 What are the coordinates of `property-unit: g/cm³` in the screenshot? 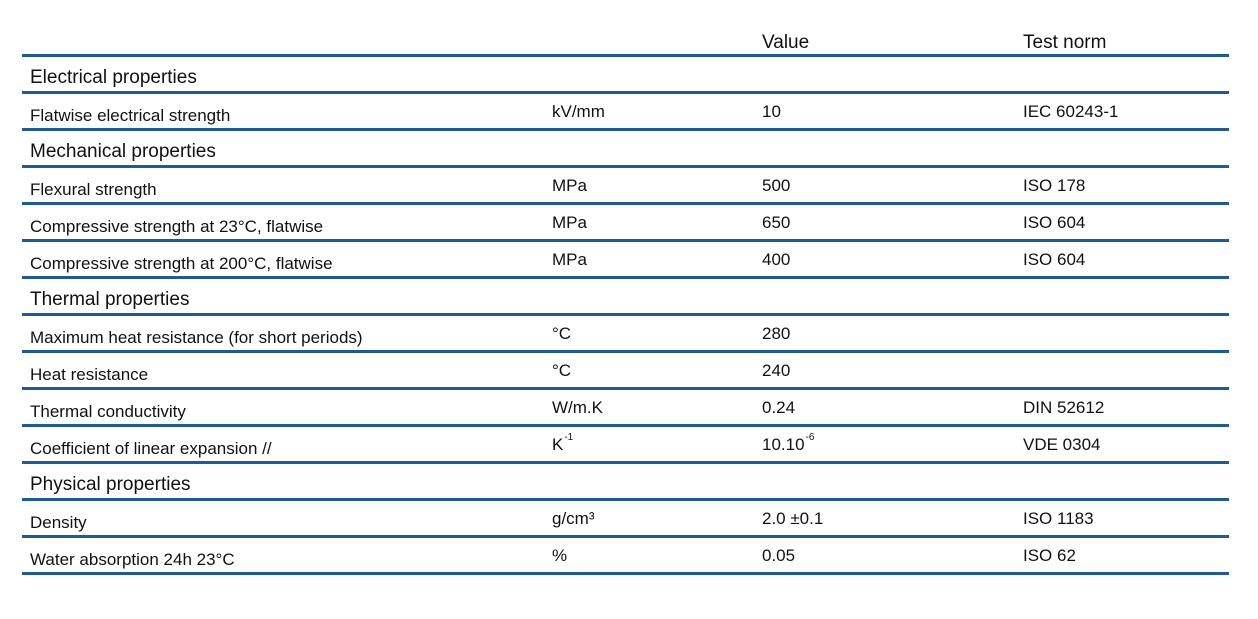 It's located at (573, 519).